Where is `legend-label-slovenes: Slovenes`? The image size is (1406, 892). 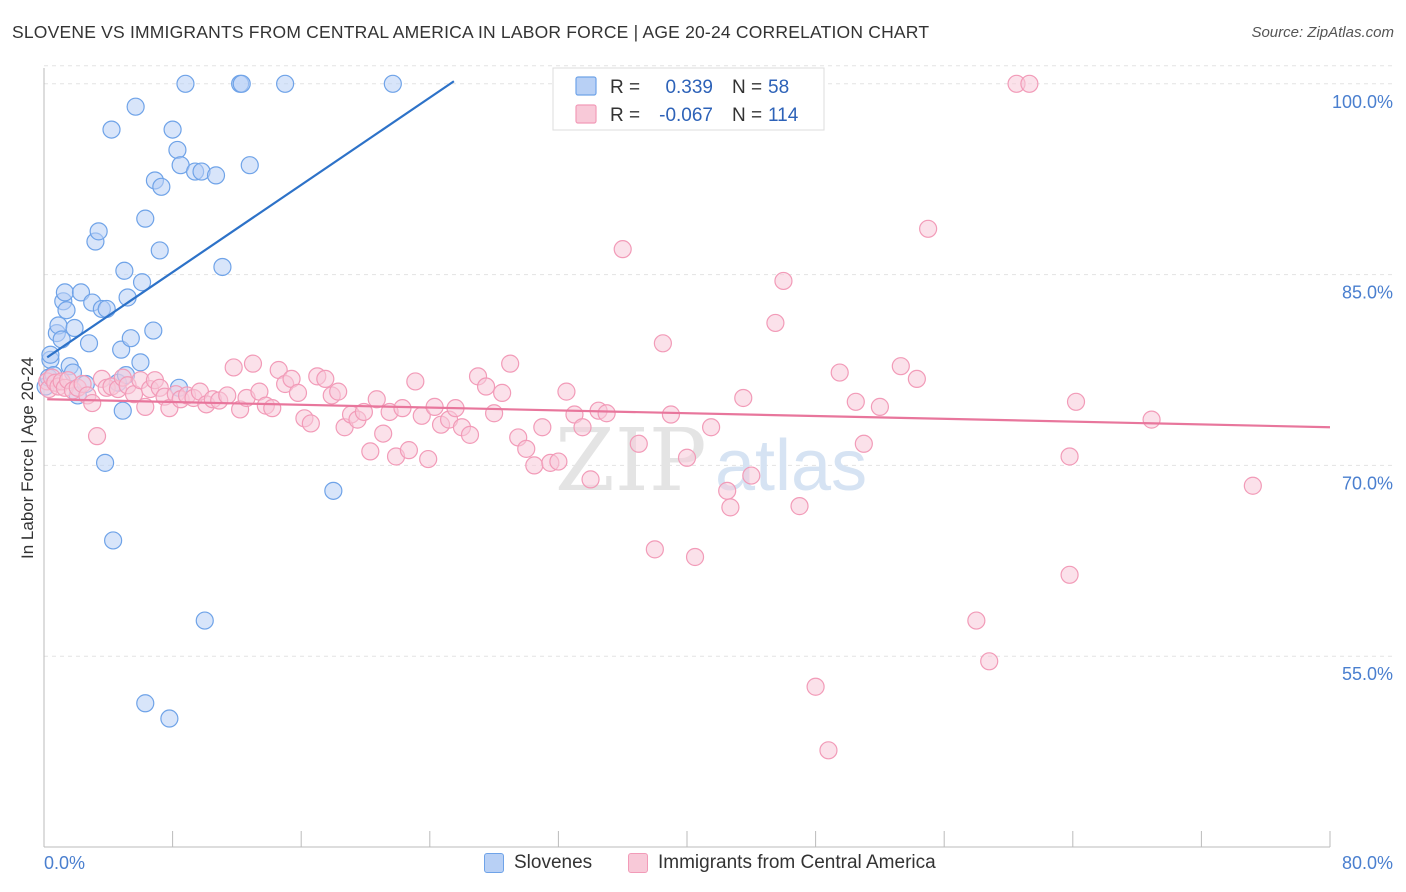 legend-label-slovenes: Slovenes is located at coordinates (553, 862).